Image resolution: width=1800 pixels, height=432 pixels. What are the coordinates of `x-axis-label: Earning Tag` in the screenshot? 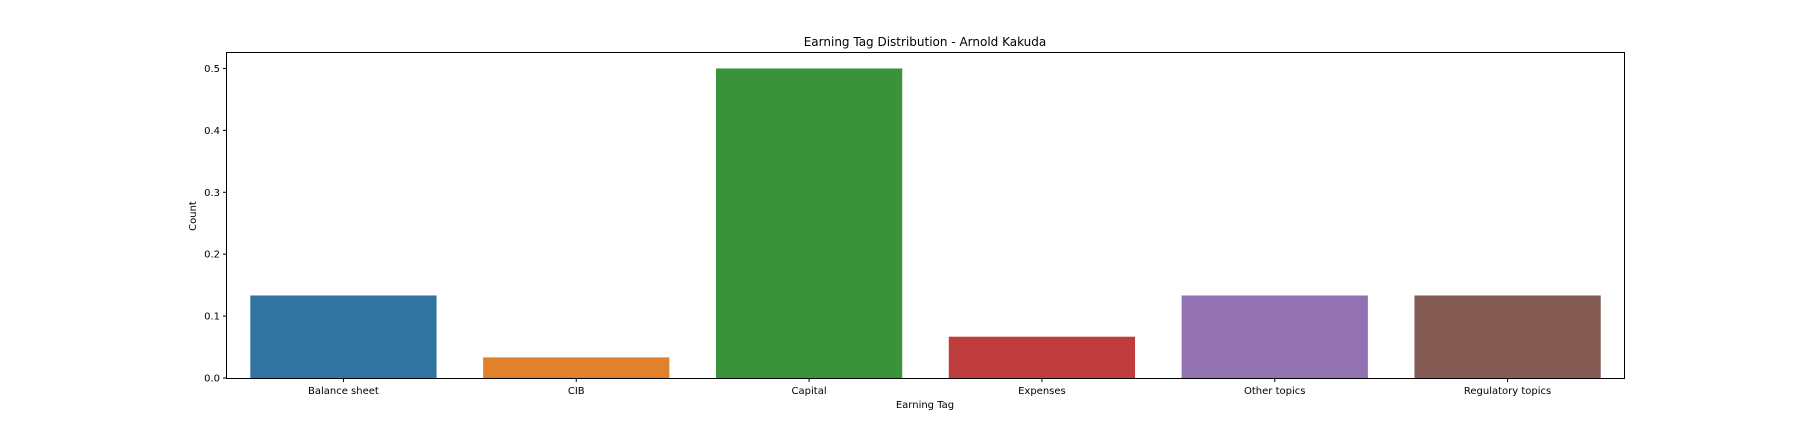 It's located at (925, 405).